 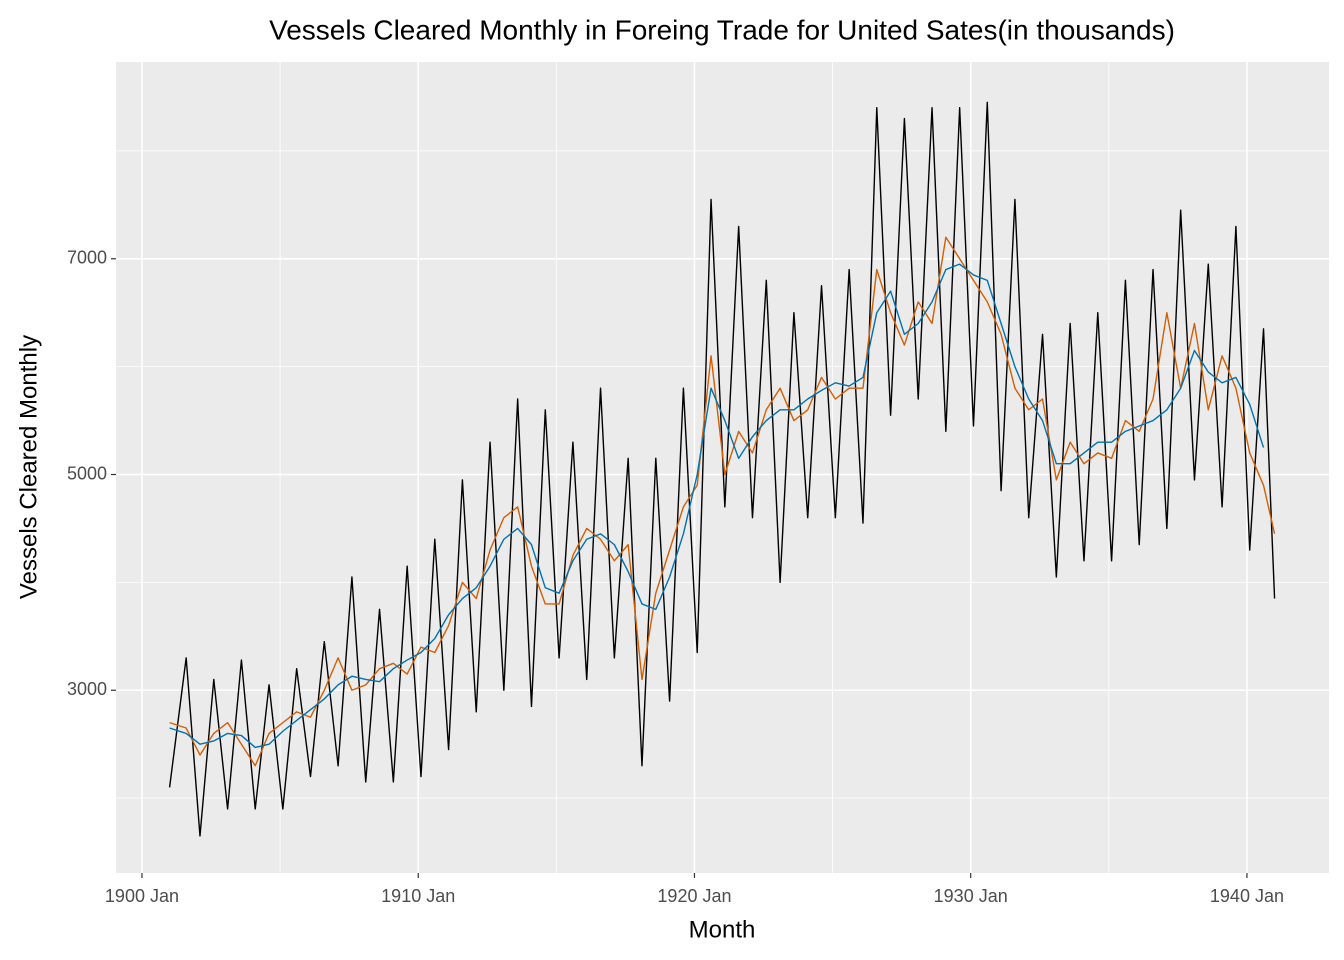 I want to click on x-tick-label: 1910 Jan, so click(x=418, y=896).